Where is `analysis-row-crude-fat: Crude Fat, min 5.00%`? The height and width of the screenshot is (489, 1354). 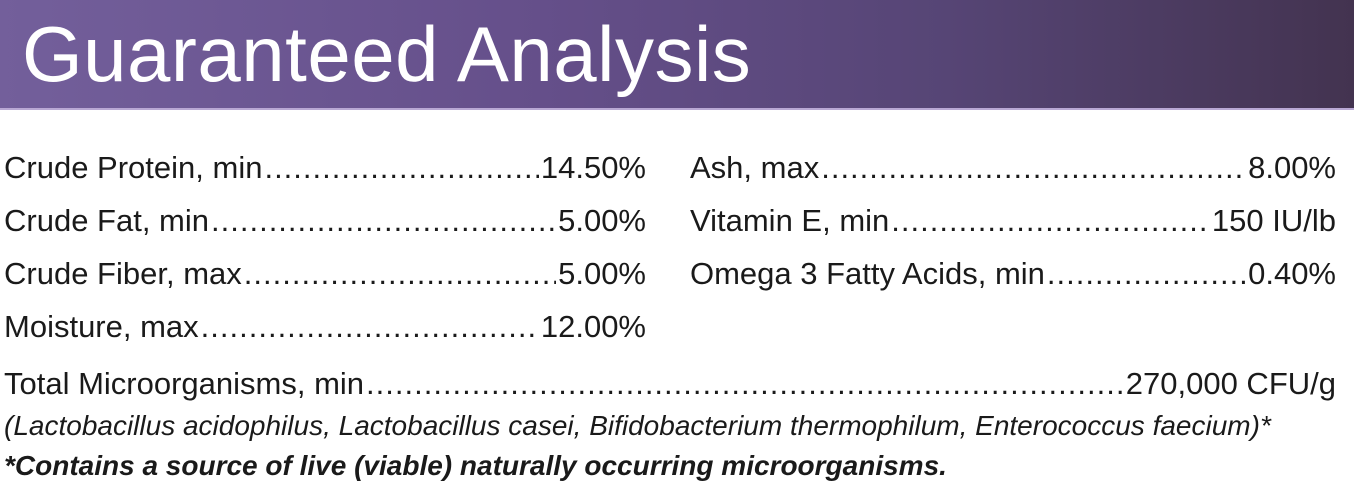
analysis-row-crude-fat: Crude Fat, min 5.00% is located at coordinates (325, 221).